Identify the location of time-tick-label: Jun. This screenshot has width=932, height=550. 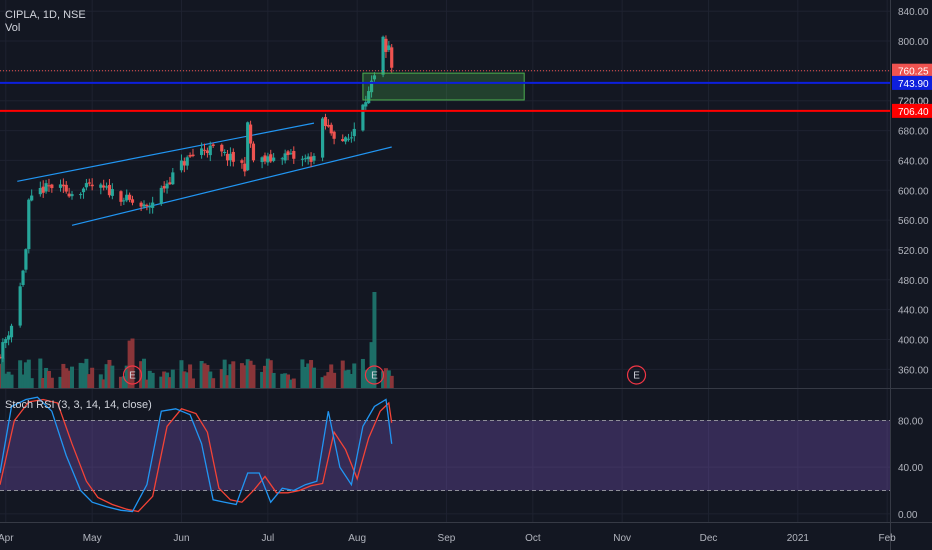
(181, 538).